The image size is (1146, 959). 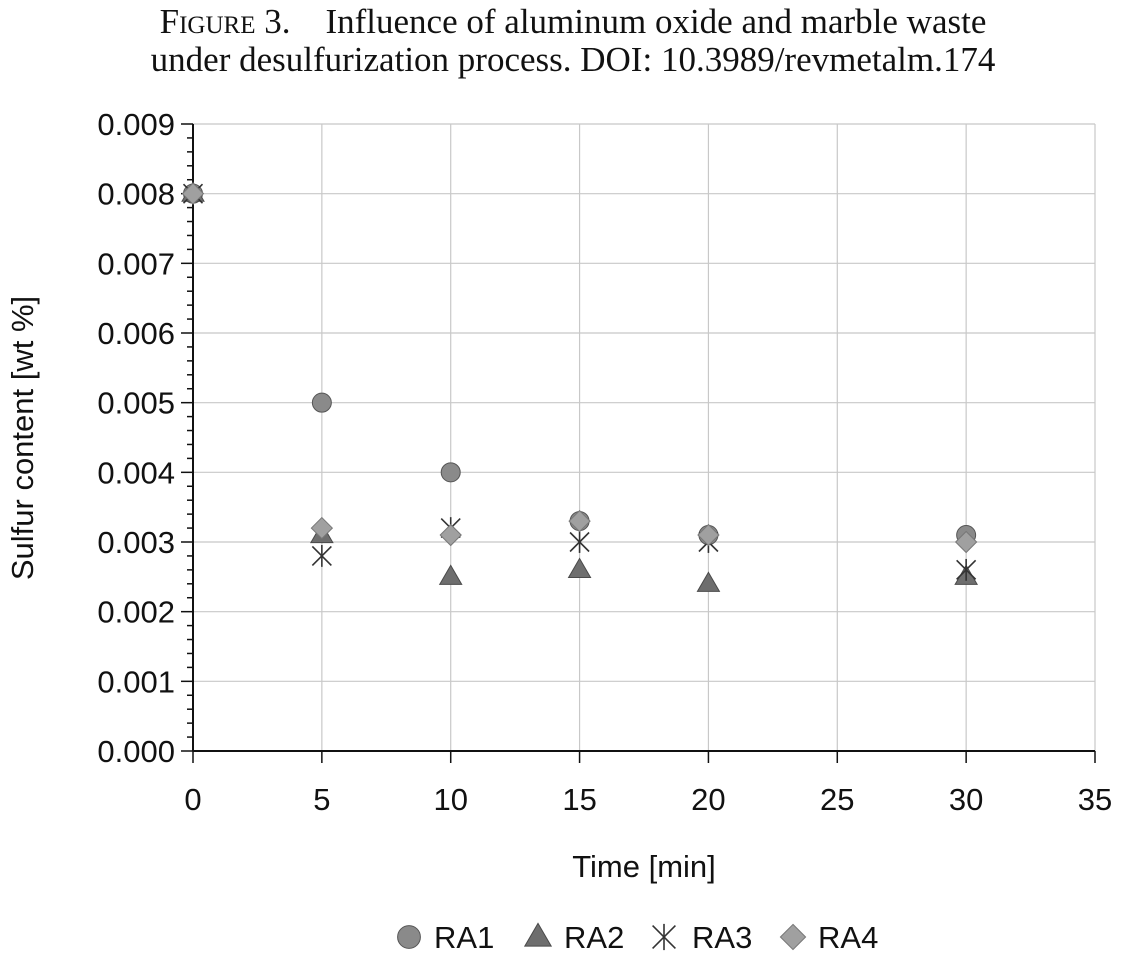 What do you see at coordinates (450, 799) in the screenshot?
I see `x-tick-label: 10` at bounding box center [450, 799].